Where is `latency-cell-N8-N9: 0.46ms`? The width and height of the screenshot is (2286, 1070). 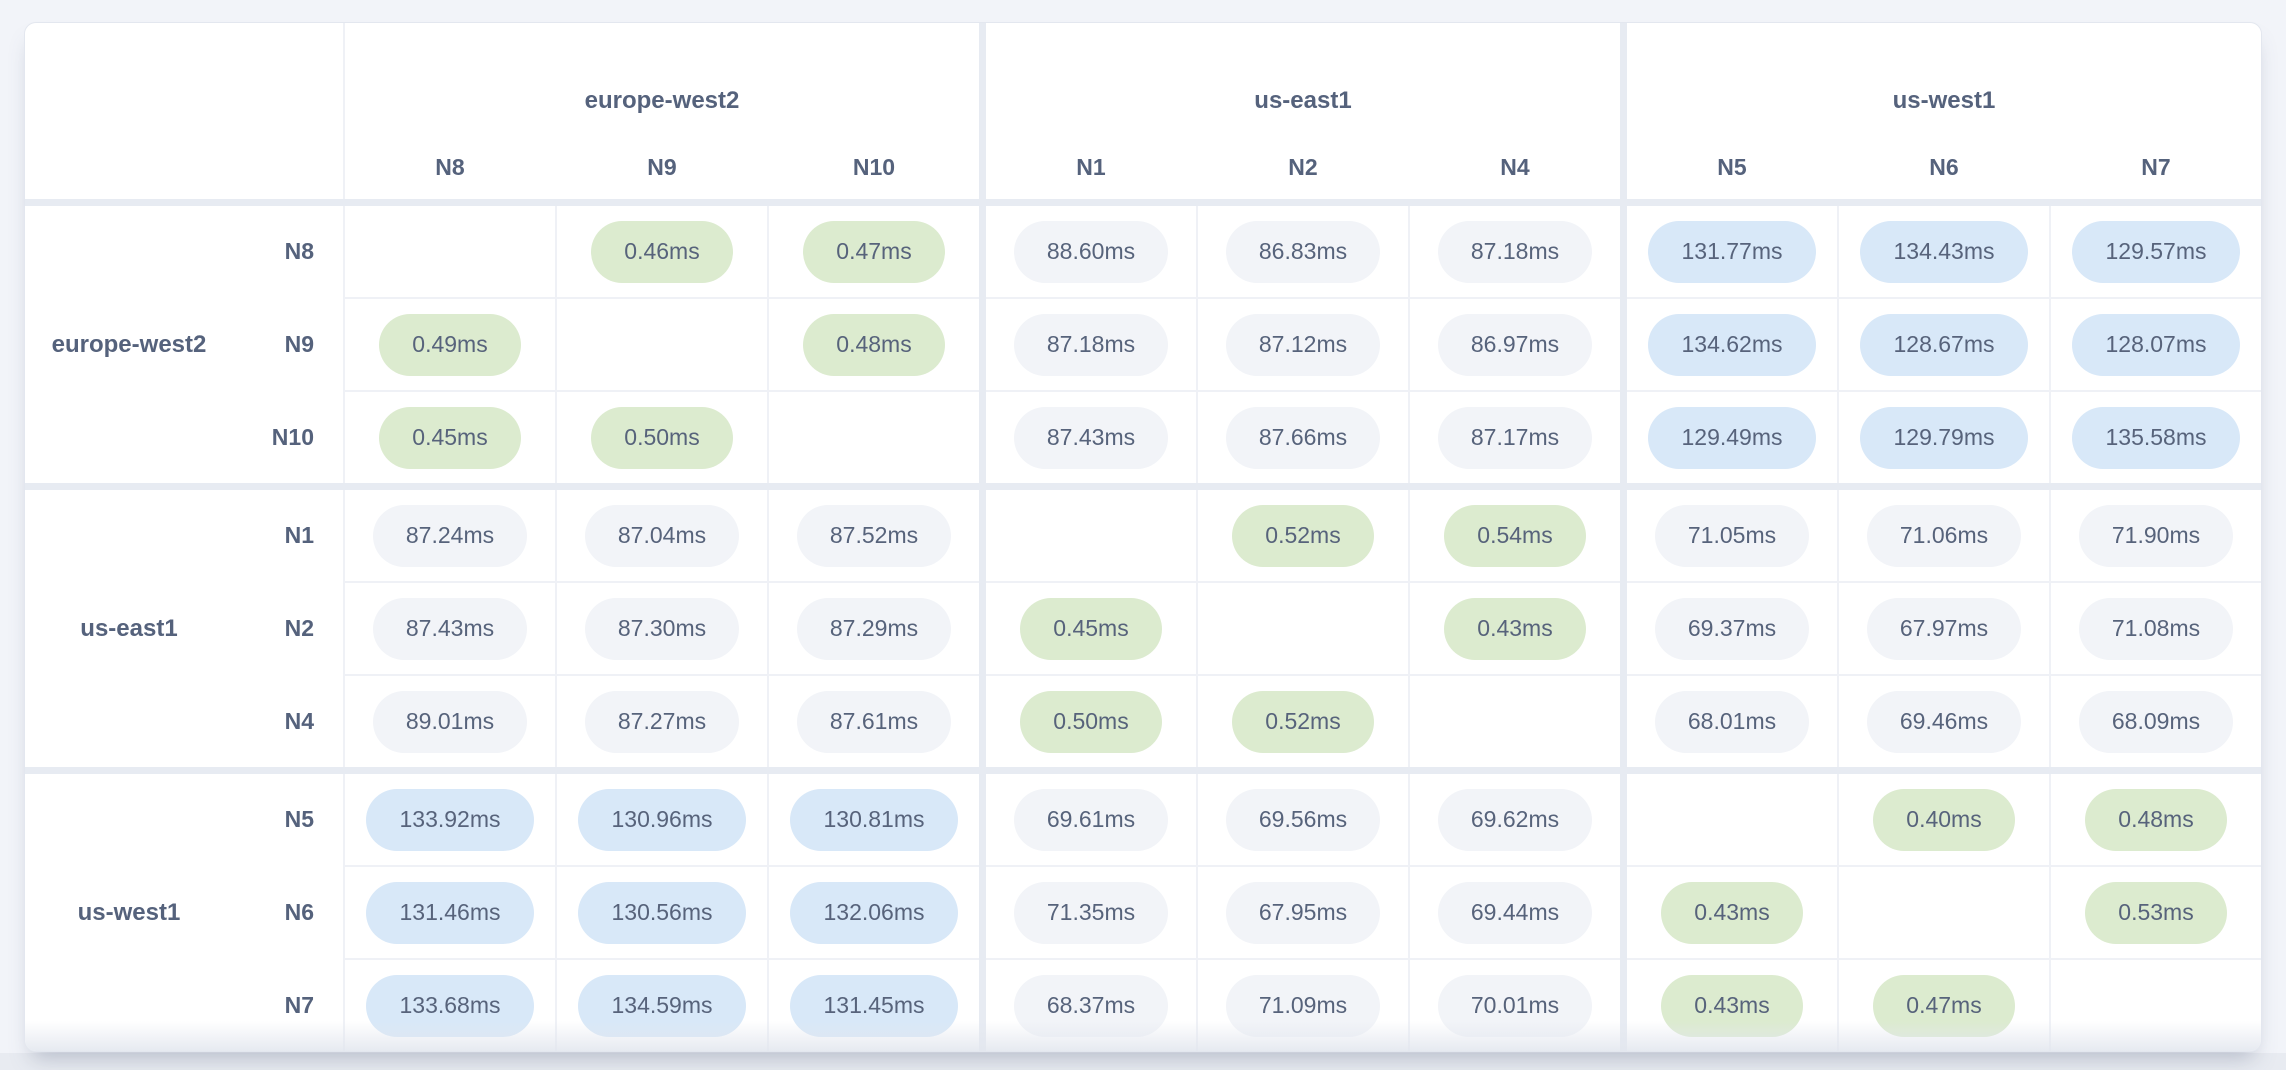
latency-cell-N8-N9: 0.46ms is located at coordinates (662, 251).